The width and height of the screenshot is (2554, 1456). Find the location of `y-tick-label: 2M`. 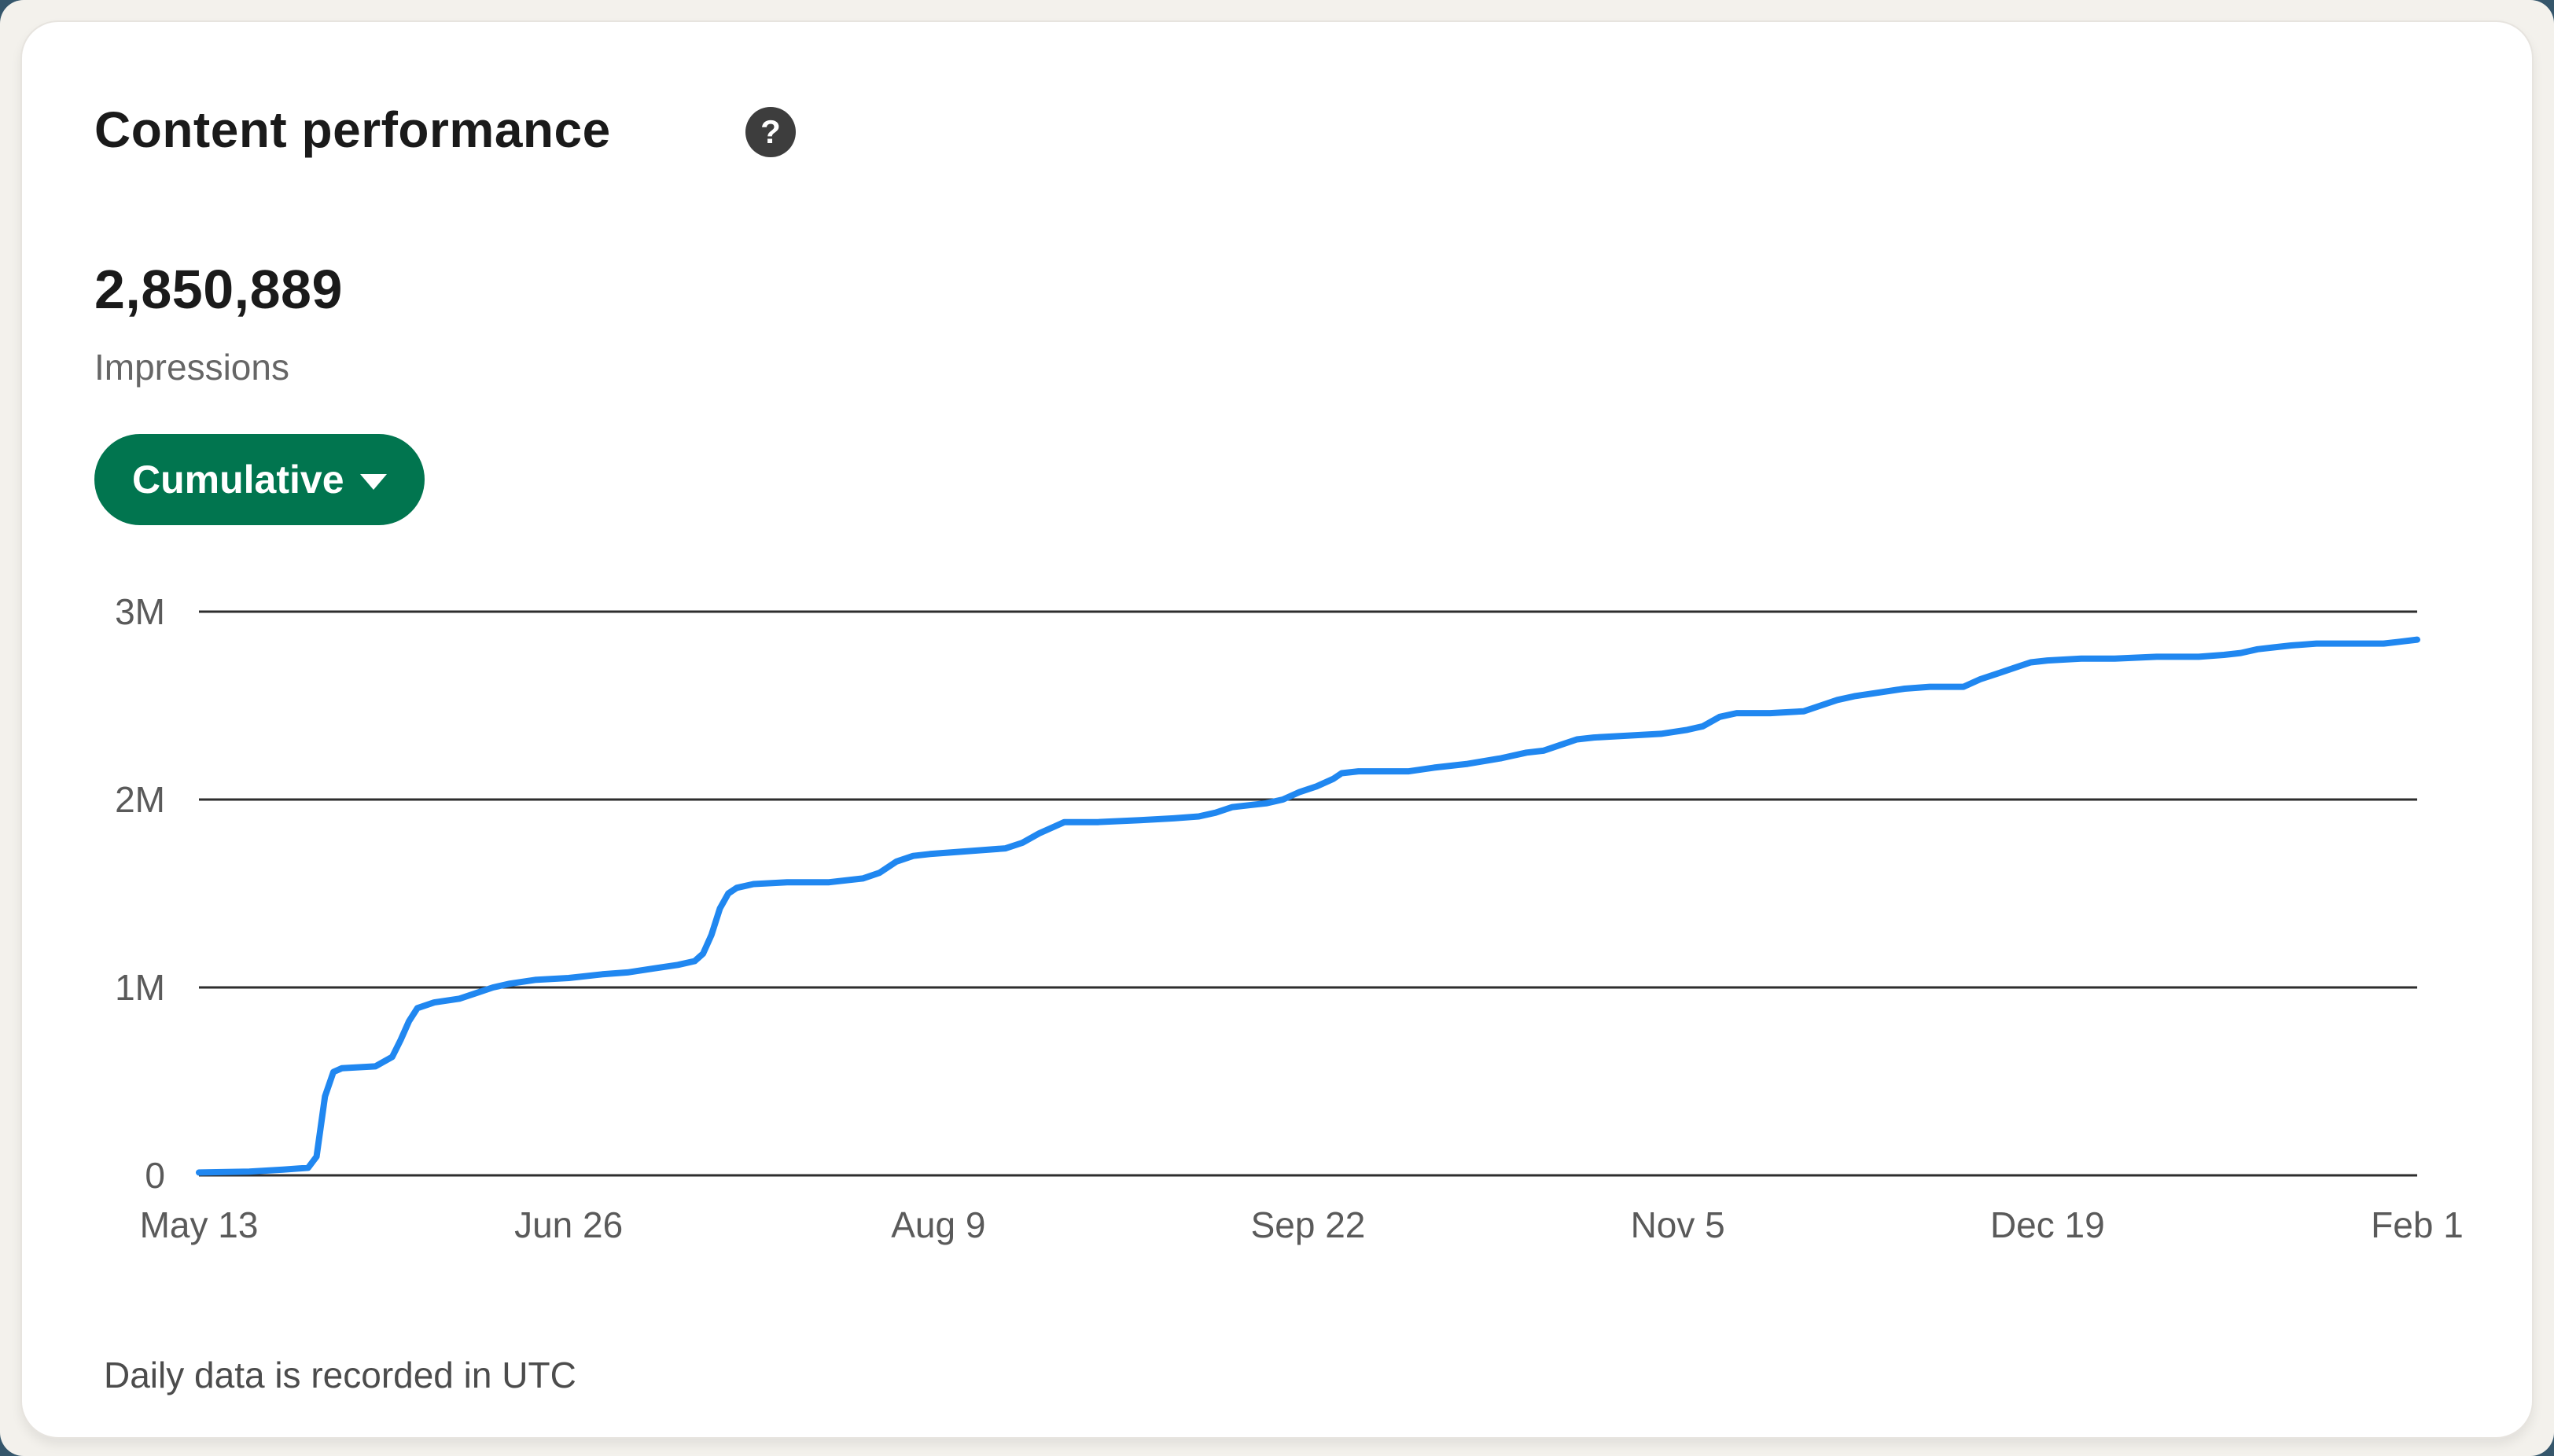

y-tick-label: 2M is located at coordinates (140, 799).